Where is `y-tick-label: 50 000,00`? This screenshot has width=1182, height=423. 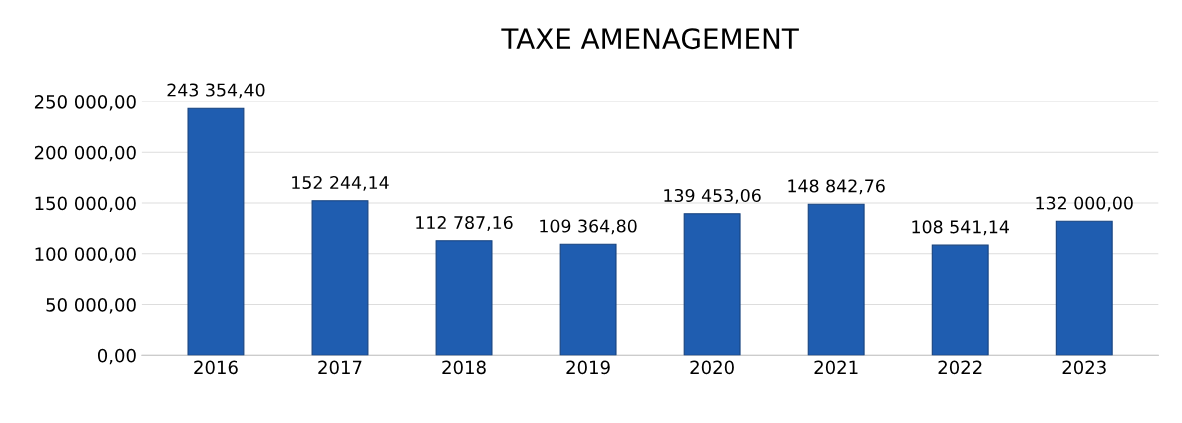
y-tick-label: 50 000,00 is located at coordinates (91, 306).